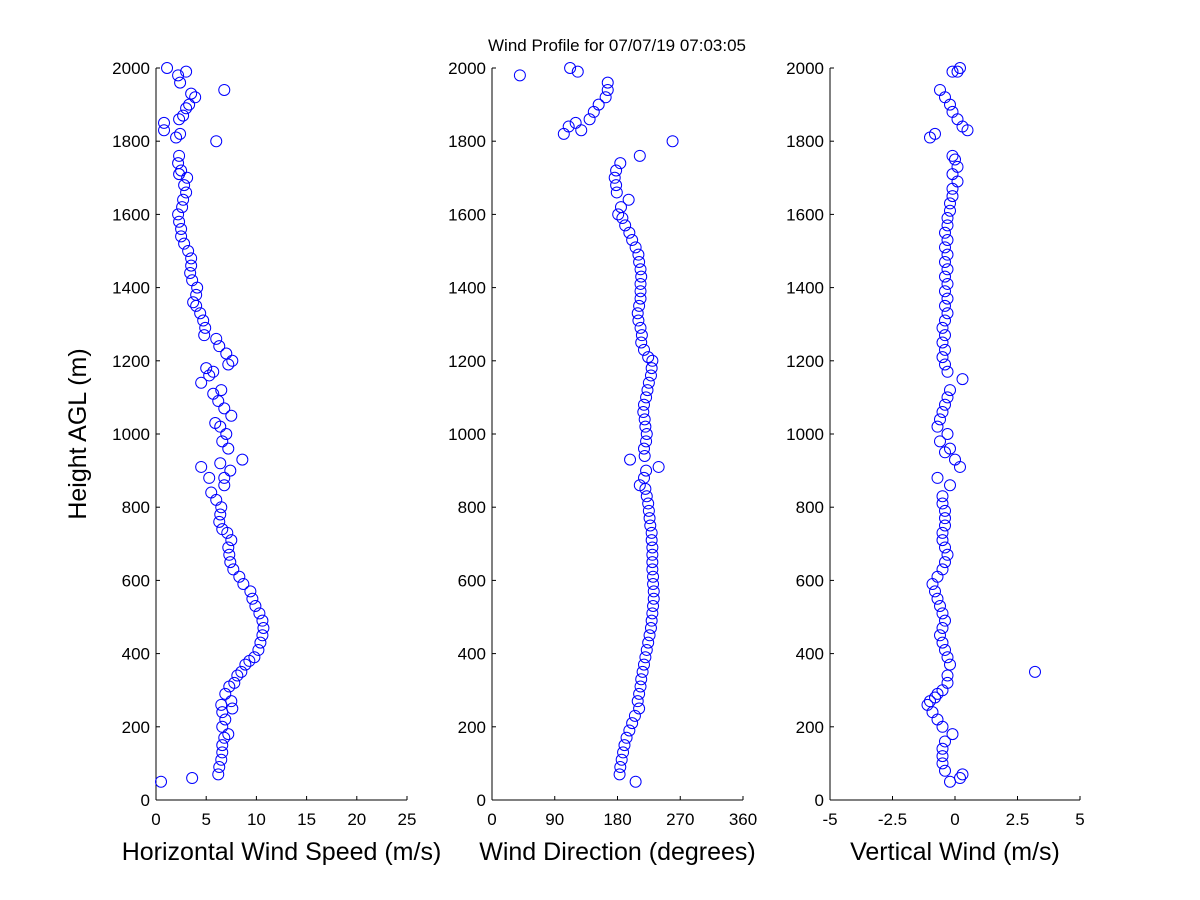 This screenshot has width=1200, height=900. Describe the element at coordinates (805, 288) in the screenshot. I see `y-tick-label: 1400` at that location.